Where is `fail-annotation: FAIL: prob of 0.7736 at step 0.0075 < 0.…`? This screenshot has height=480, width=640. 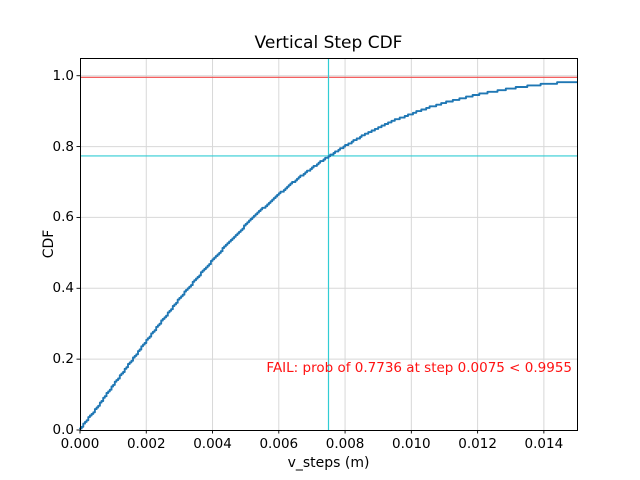
fail-annotation: FAIL: prob of 0.7736 at step 0.0075 < 0.… is located at coordinates (419, 368).